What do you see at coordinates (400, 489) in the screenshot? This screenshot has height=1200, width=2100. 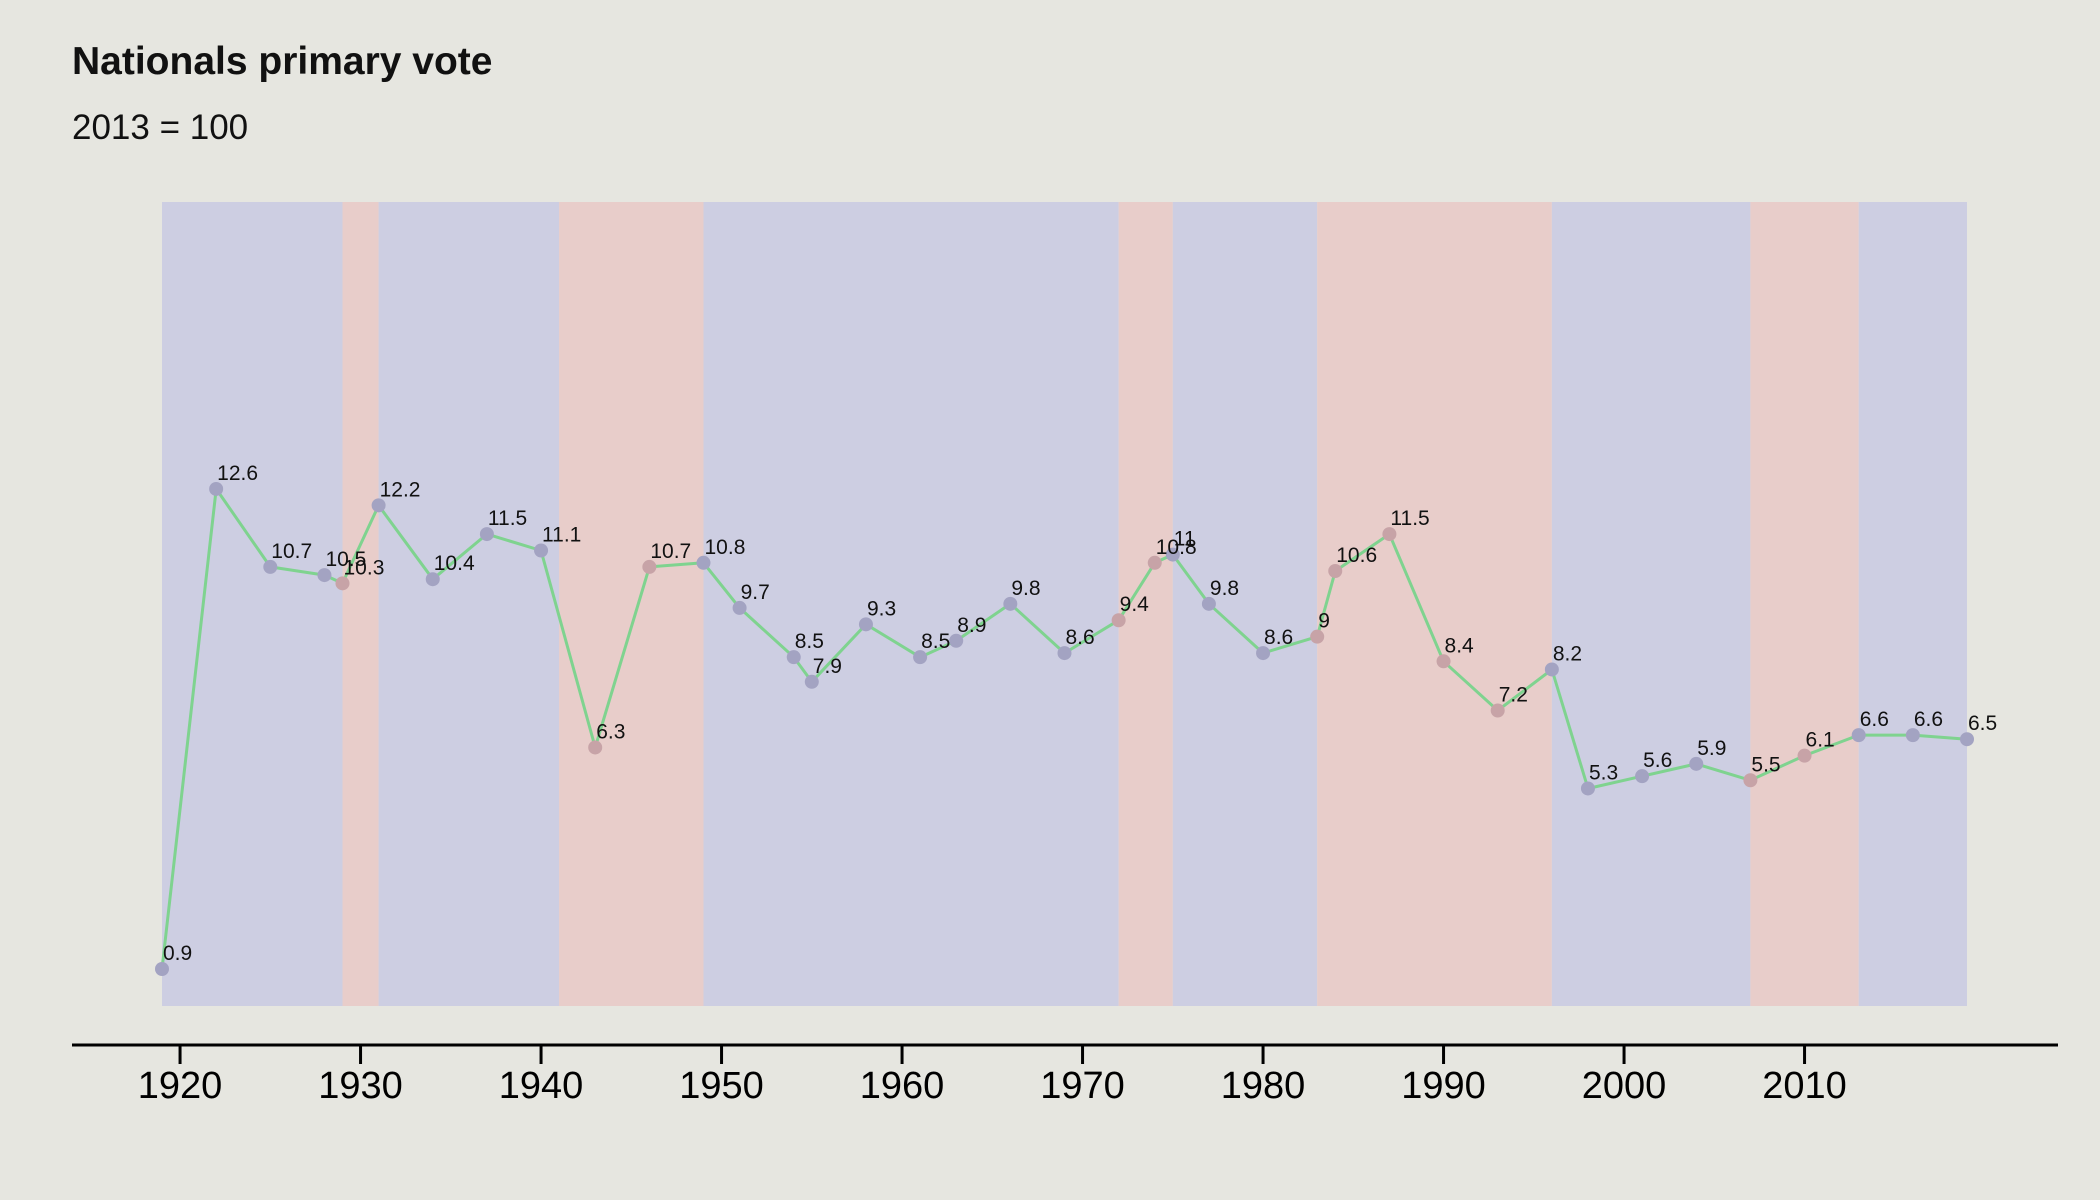 I see `data-label: 12.2` at bounding box center [400, 489].